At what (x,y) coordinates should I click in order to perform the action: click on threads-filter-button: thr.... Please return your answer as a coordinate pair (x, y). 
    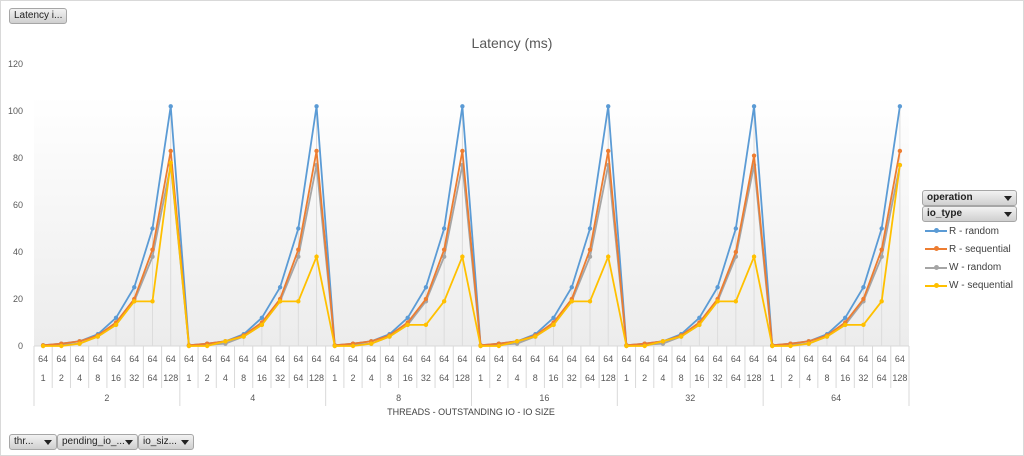
    Looking at the image, I should click on (33, 442).